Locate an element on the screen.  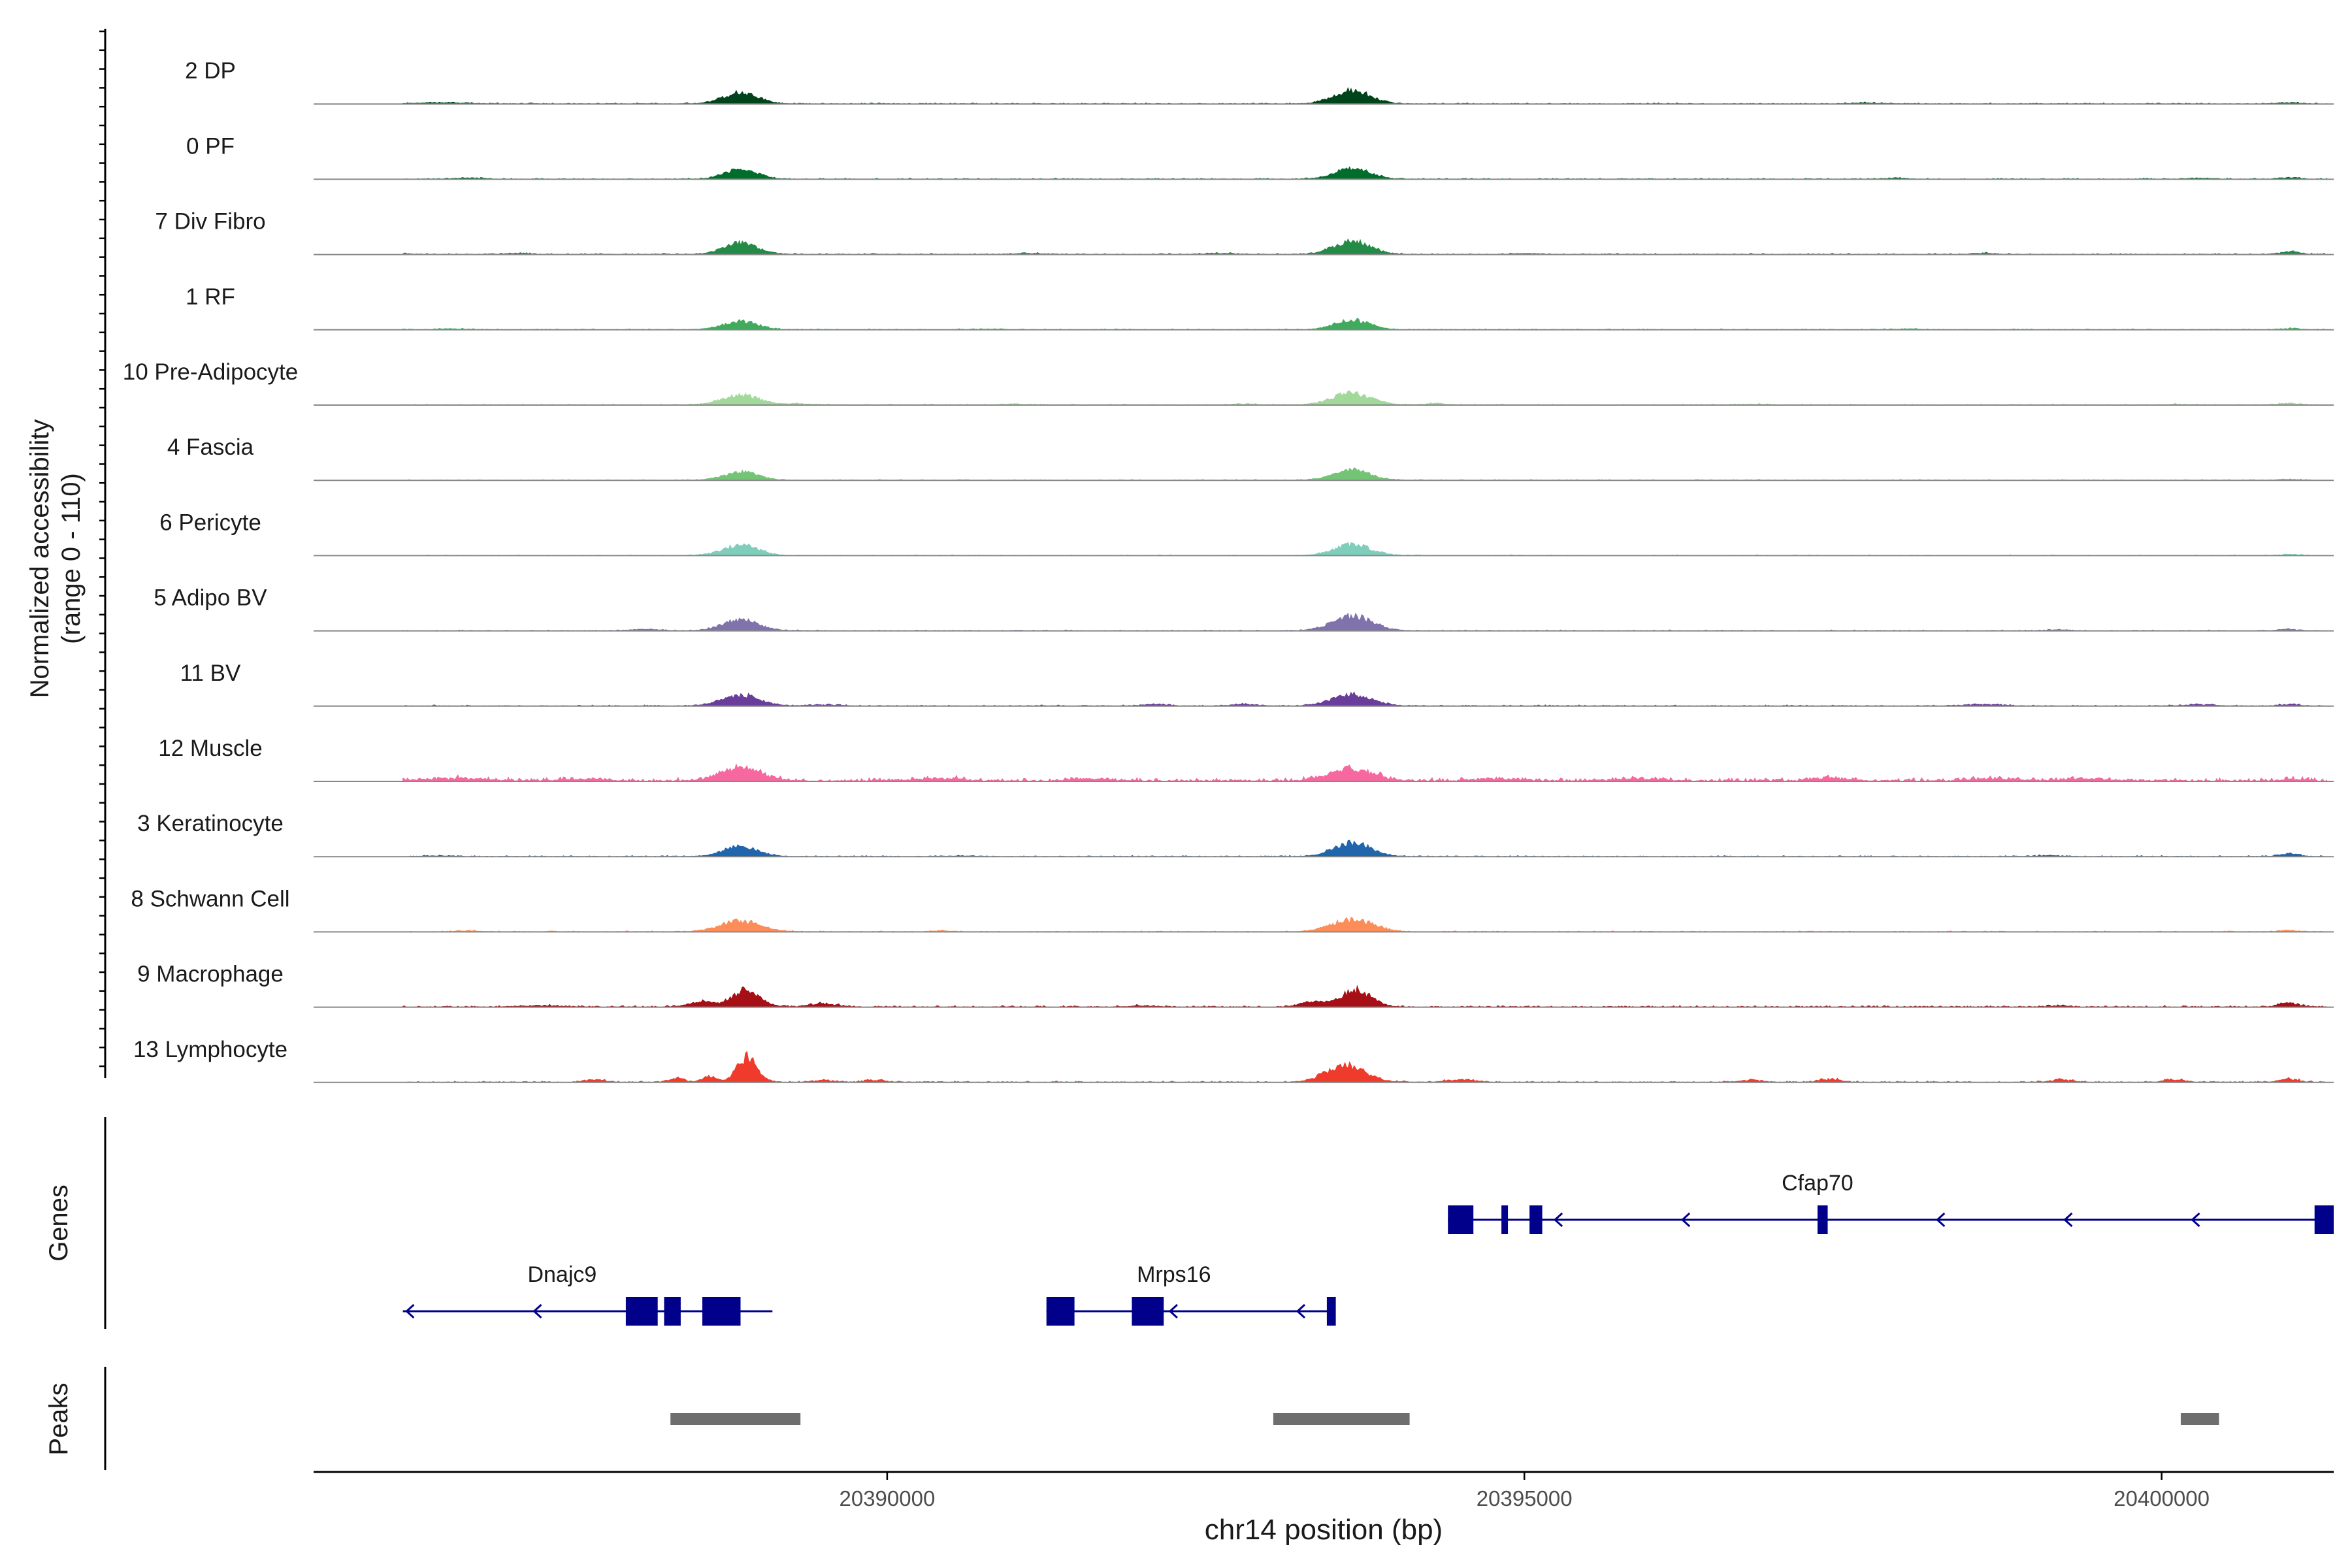
gene-cfap70: Cfap70 is located at coordinates (1891, 1202).